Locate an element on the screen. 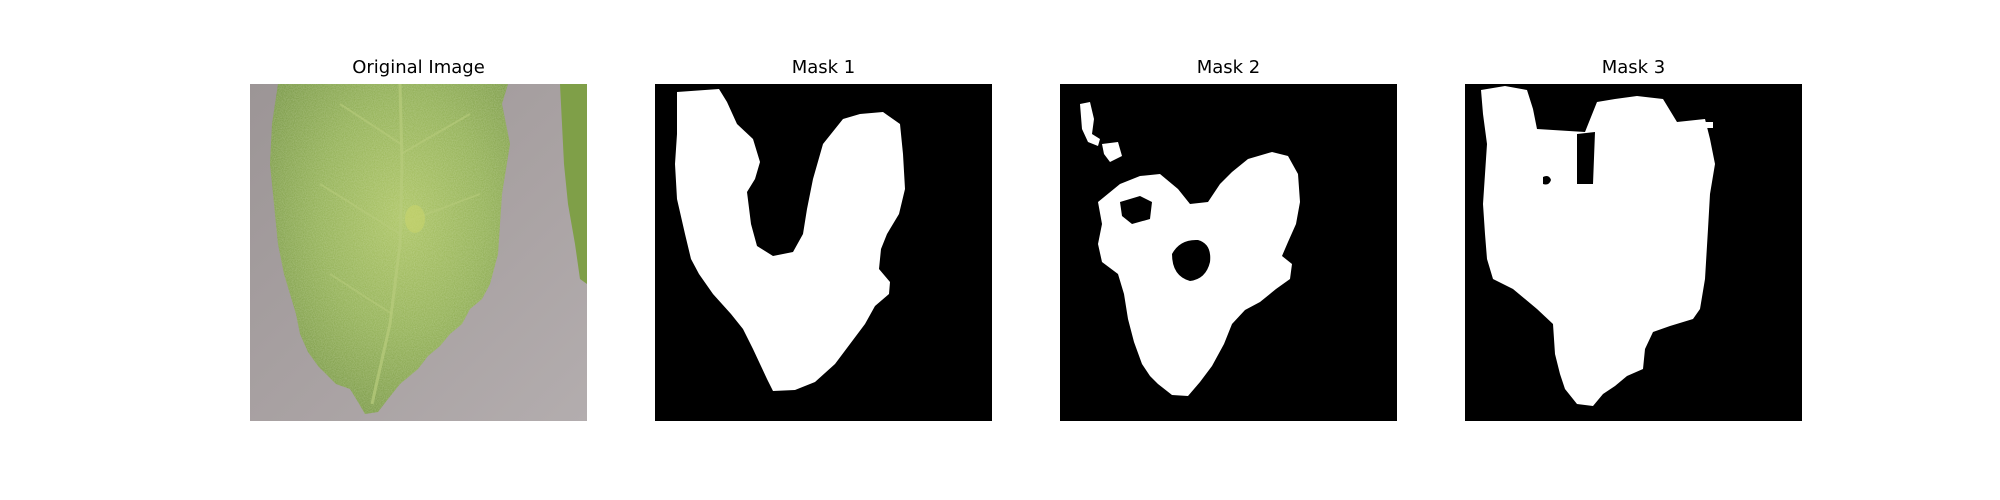 The height and width of the screenshot is (500, 2000). panel-title: Original Image is located at coordinates (418, 67).